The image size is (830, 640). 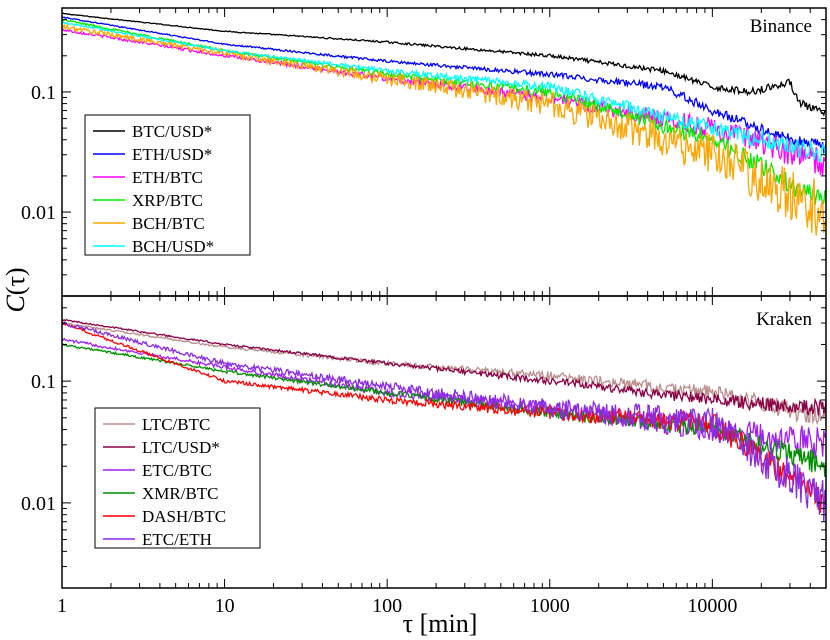 I want to click on legend-label: ETH/USD*, so click(x=172, y=154).